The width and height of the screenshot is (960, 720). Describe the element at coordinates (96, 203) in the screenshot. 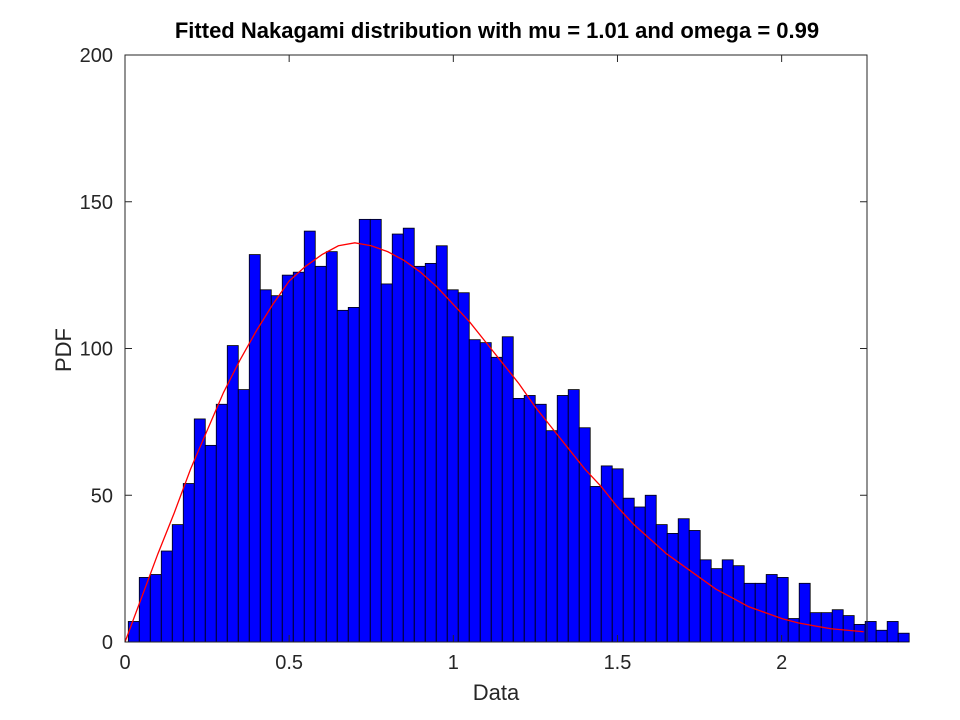

I see `y-tick-label: 150` at that location.